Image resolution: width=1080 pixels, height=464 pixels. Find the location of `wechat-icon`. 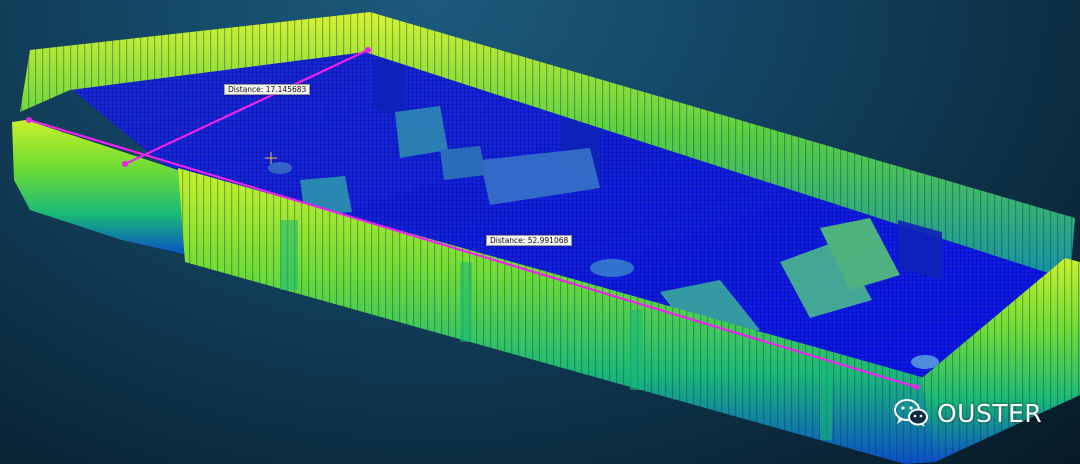

wechat-icon is located at coordinates (911, 413).